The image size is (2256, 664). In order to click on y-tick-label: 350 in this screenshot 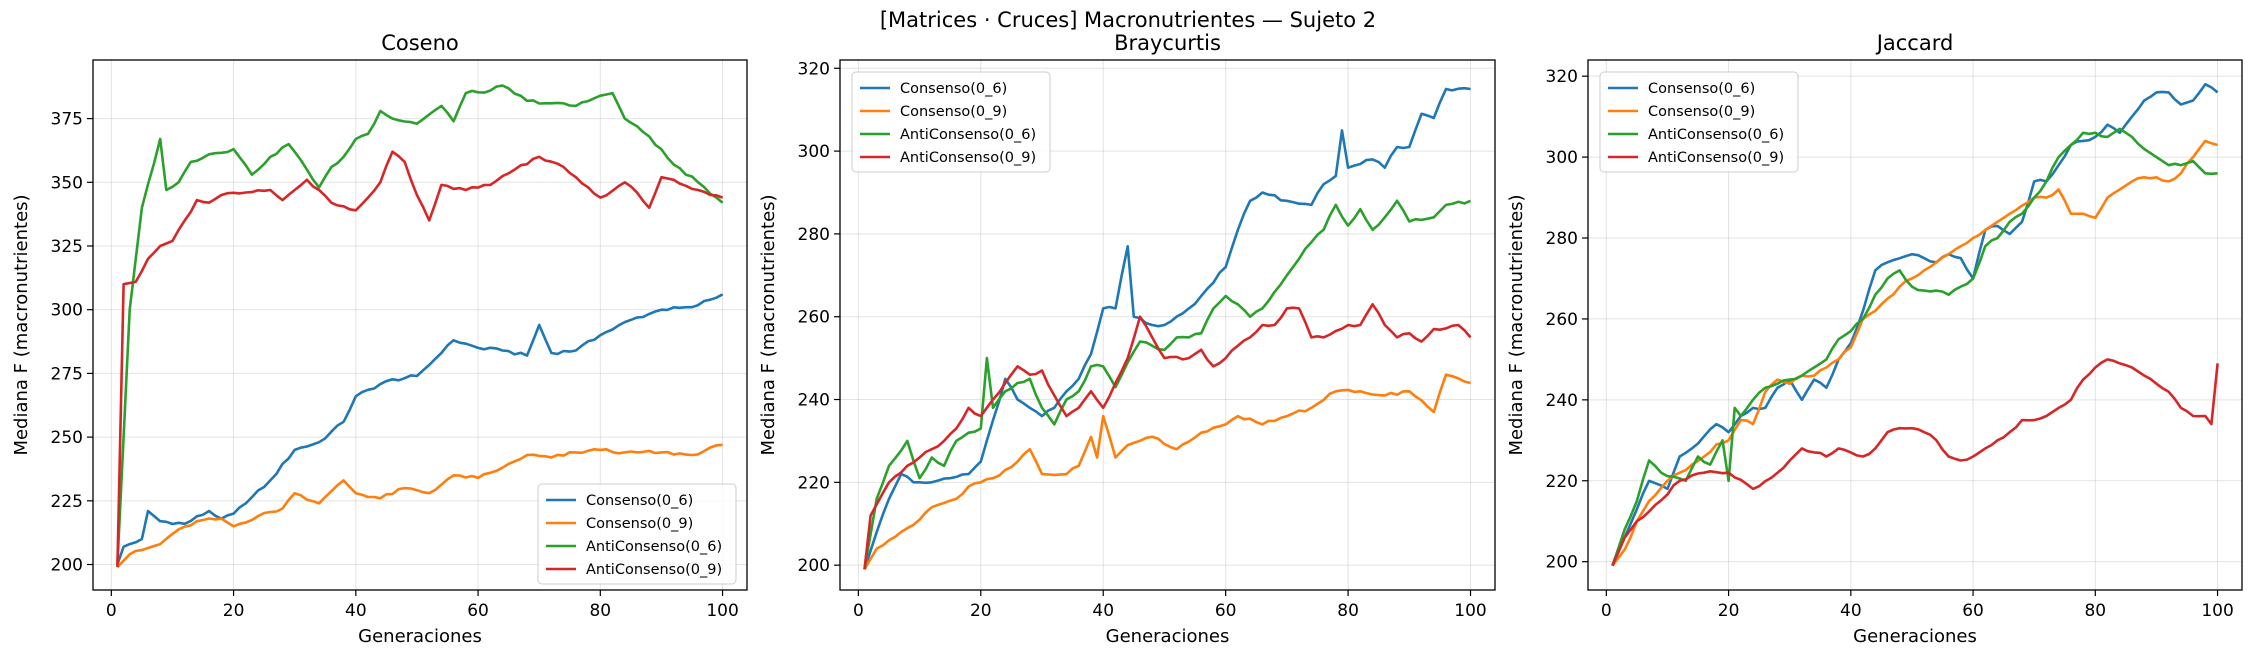, I will do `click(67, 183)`.